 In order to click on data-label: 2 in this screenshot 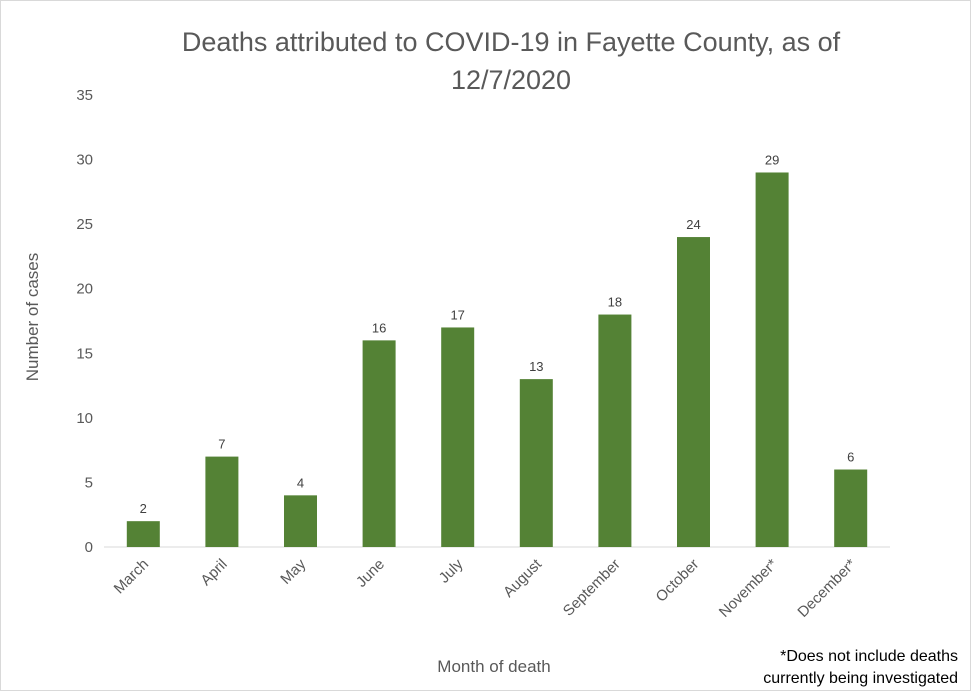, I will do `click(143, 508)`.